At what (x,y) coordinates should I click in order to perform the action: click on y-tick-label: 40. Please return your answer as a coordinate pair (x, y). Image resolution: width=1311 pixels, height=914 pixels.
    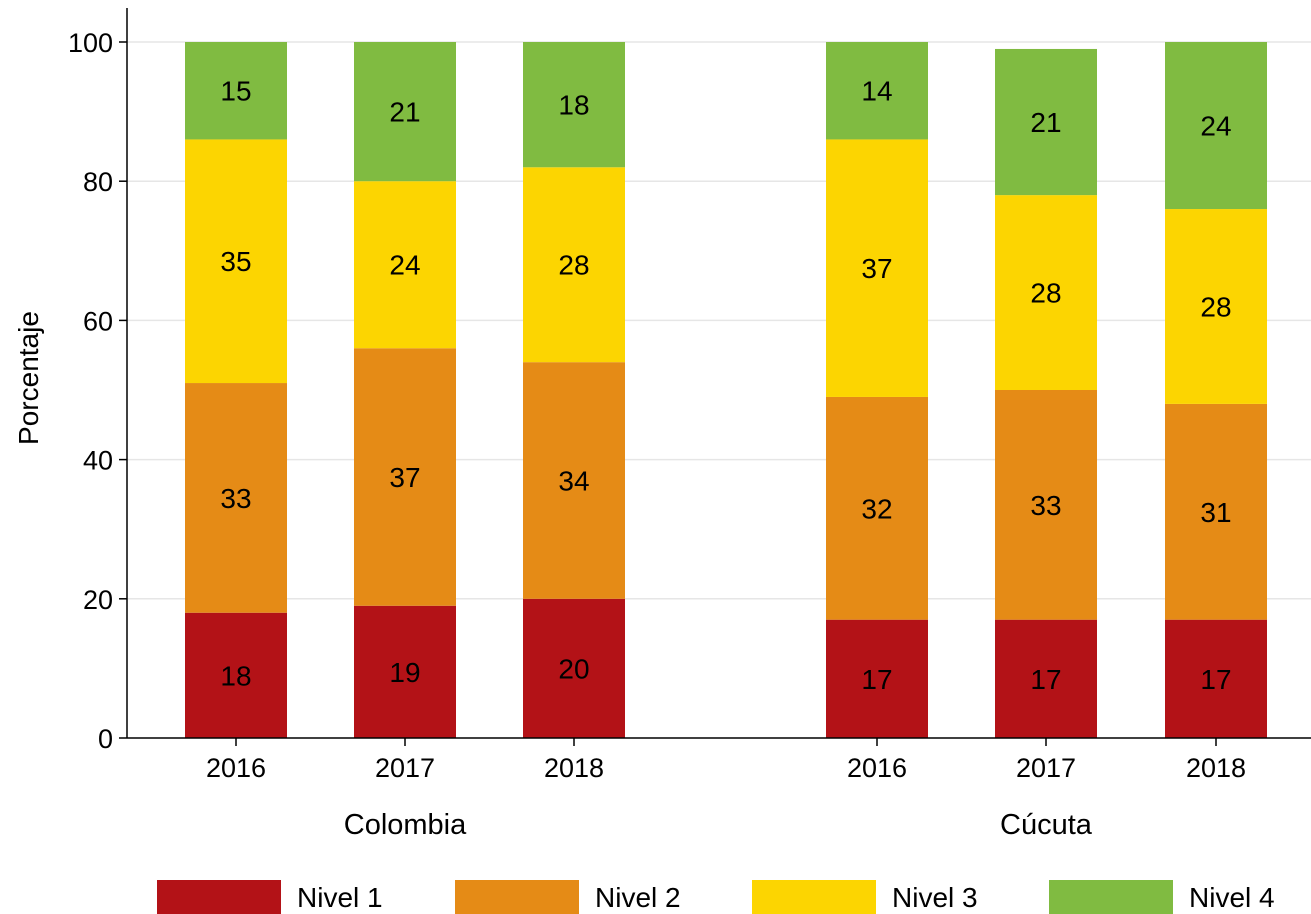
    Looking at the image, I should click on (98, 461).